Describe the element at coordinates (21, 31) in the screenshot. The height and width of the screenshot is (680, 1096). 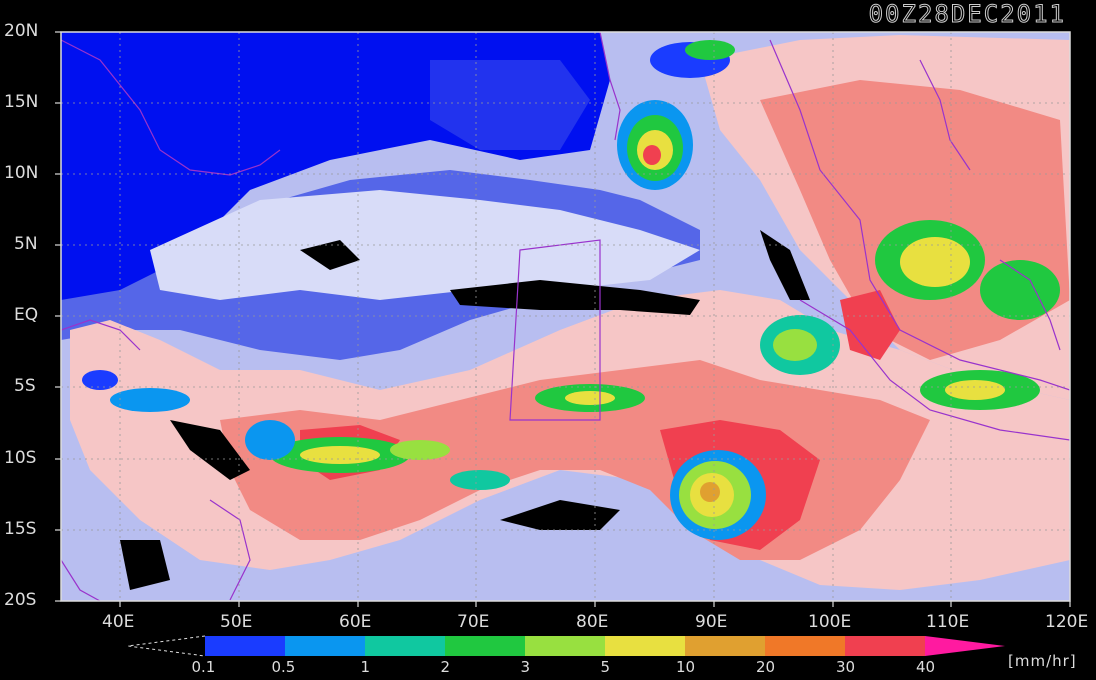
I see `lat-label-20n: 20N` at that location.